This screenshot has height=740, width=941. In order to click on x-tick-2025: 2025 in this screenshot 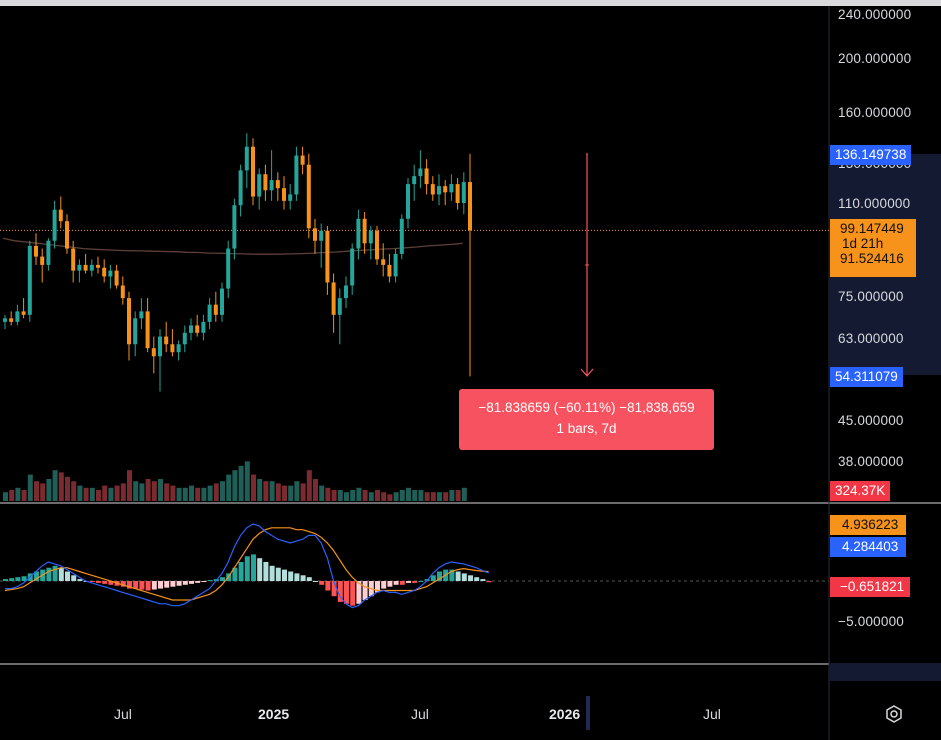, I will do `click(274, 714)`.